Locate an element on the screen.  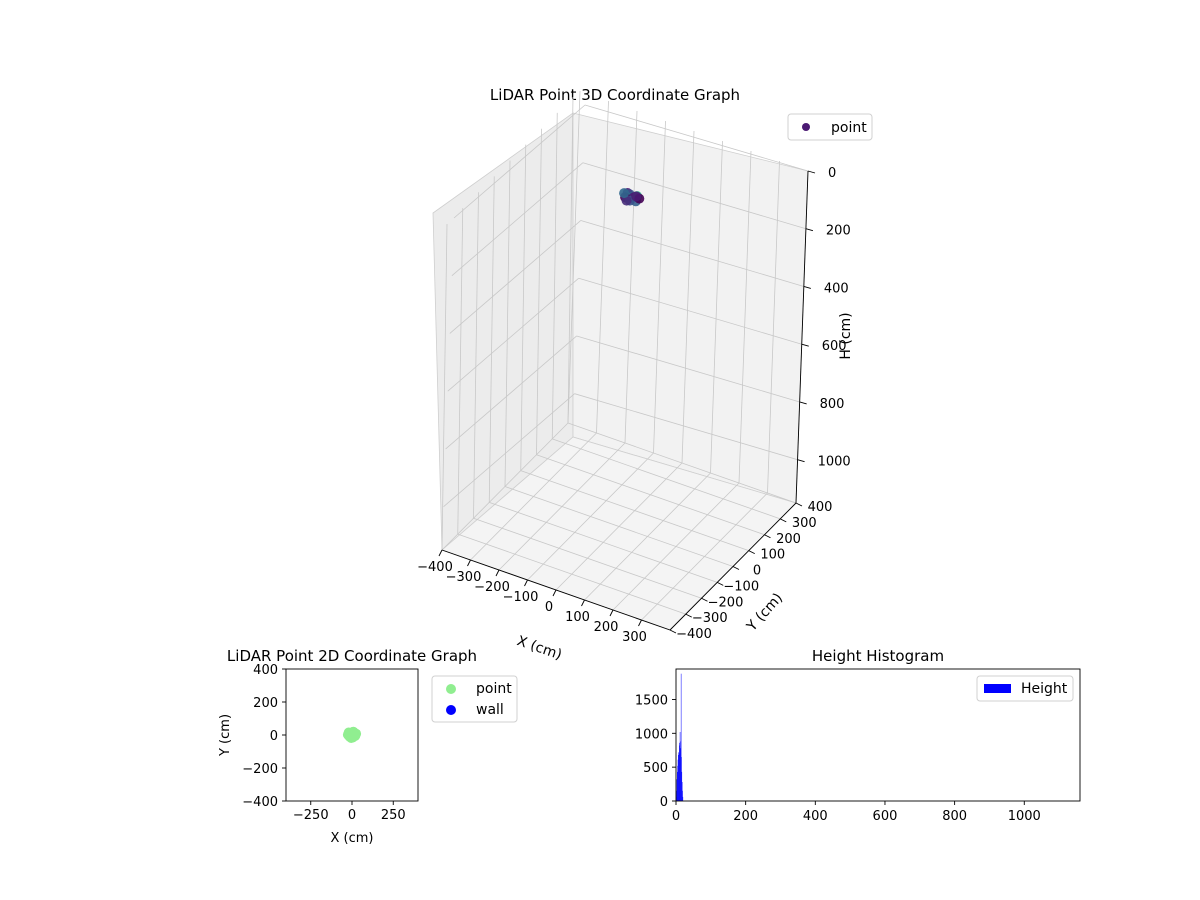
y-tick-label-3d: 400 is located at coordinates (820, 507).